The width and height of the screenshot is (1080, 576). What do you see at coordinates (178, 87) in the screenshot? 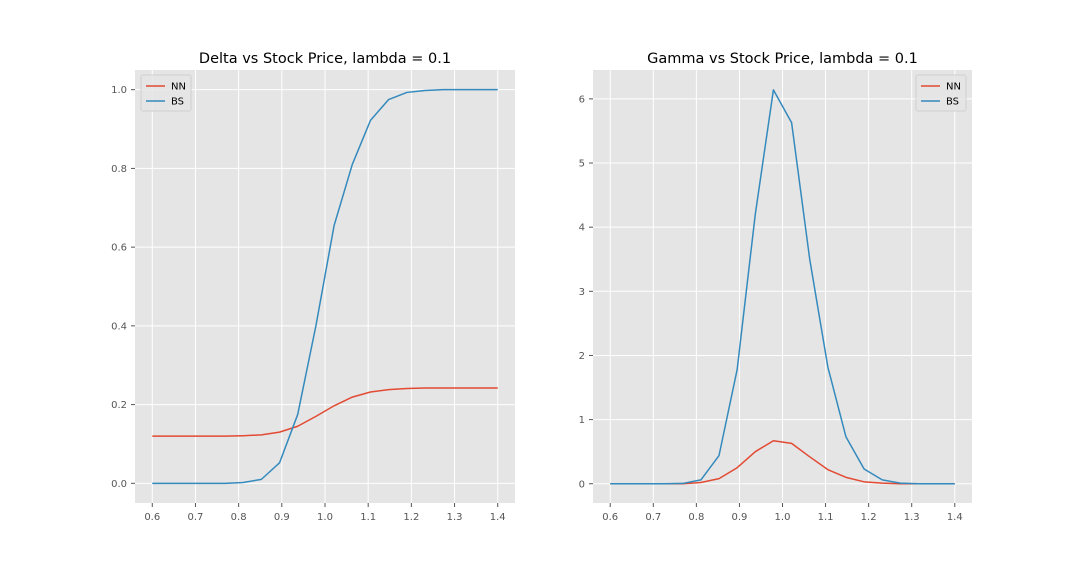
I see `delta-legend-label-nn: NN` at bounding box center [178, 87].